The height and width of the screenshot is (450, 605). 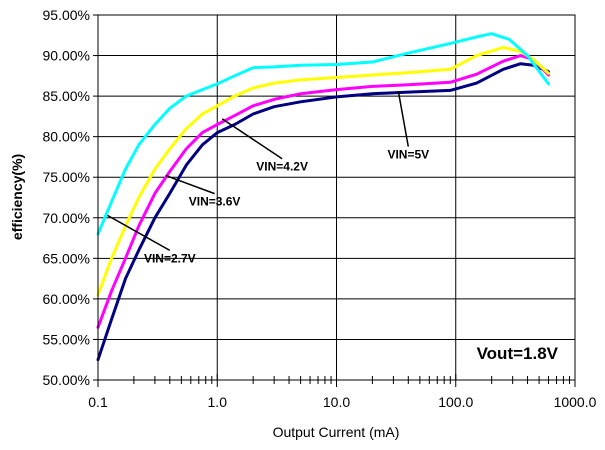 I want to click on y-tick-label: 95.00%, so click(x=66, y=15).